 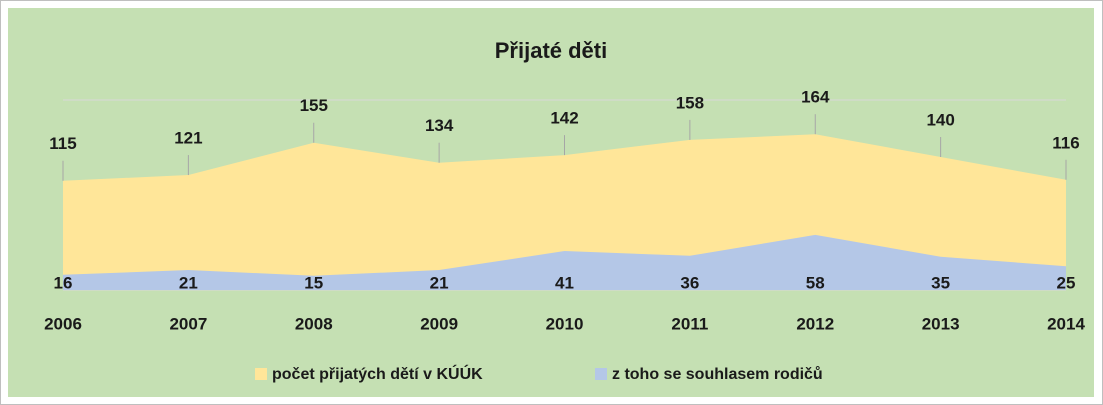 What do you see at coordinates (439, 323) in the screenshot?
I see `x-tick-label: 2009` at bounding box center [439, 323].